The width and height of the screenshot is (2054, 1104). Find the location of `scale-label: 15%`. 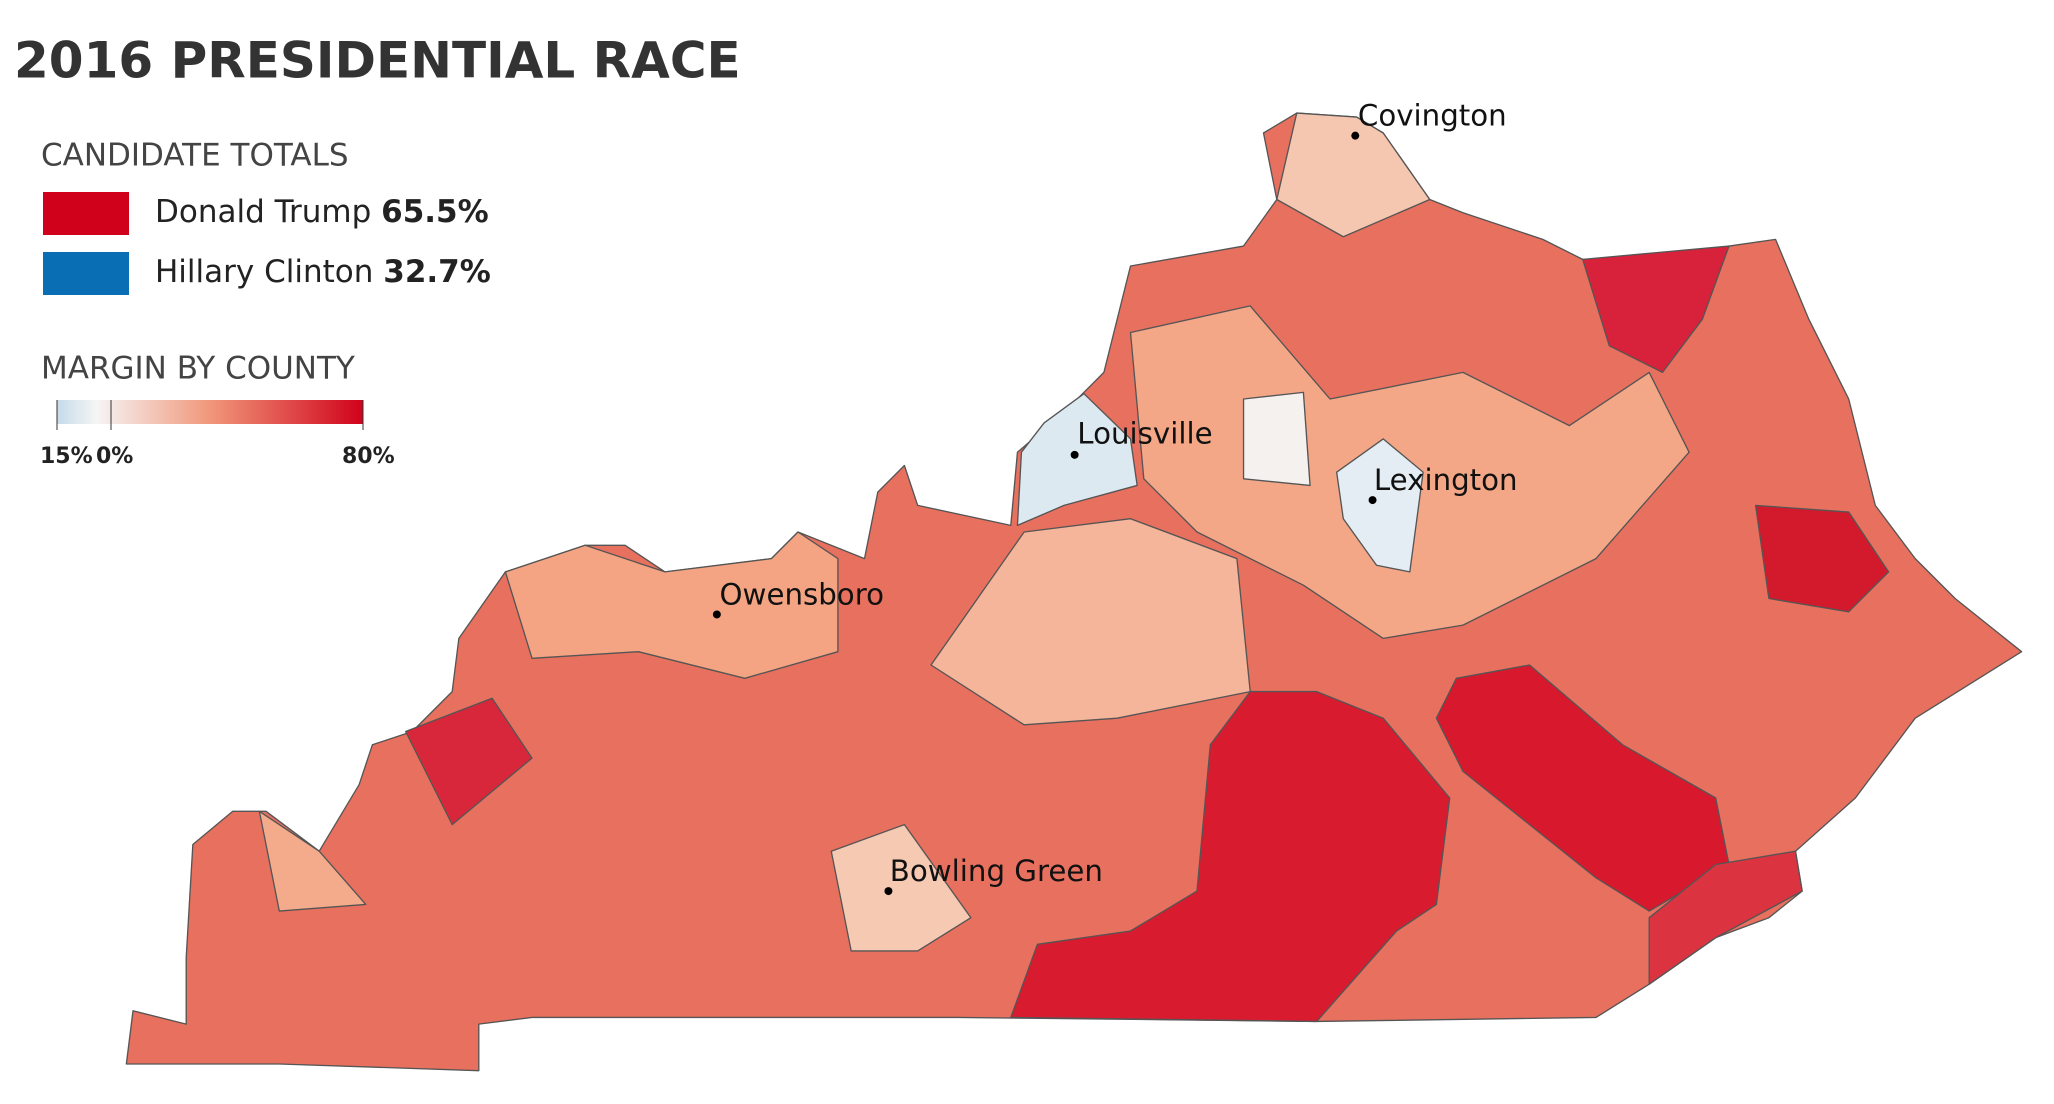

scale-label: 15% is located at coordinates (66, 456).